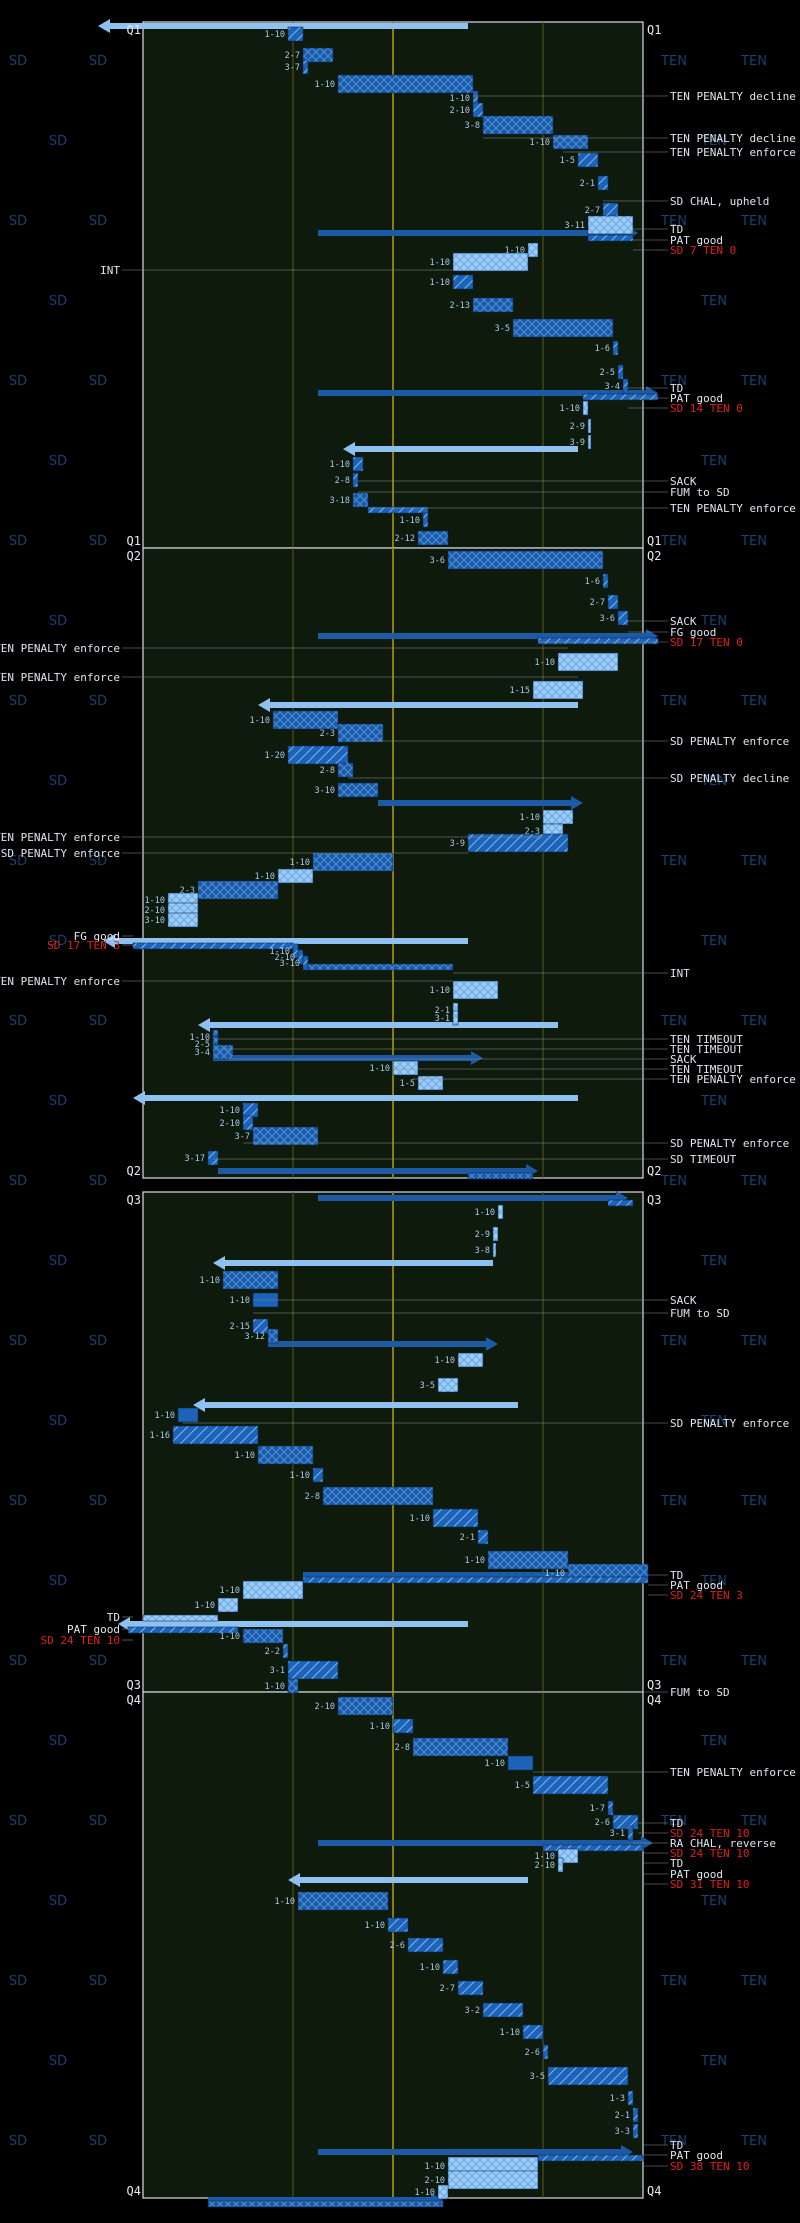  Describe the element at coordinates (275, 756) in the screenshot. I see `down-distance-label: 1-20` at that location.